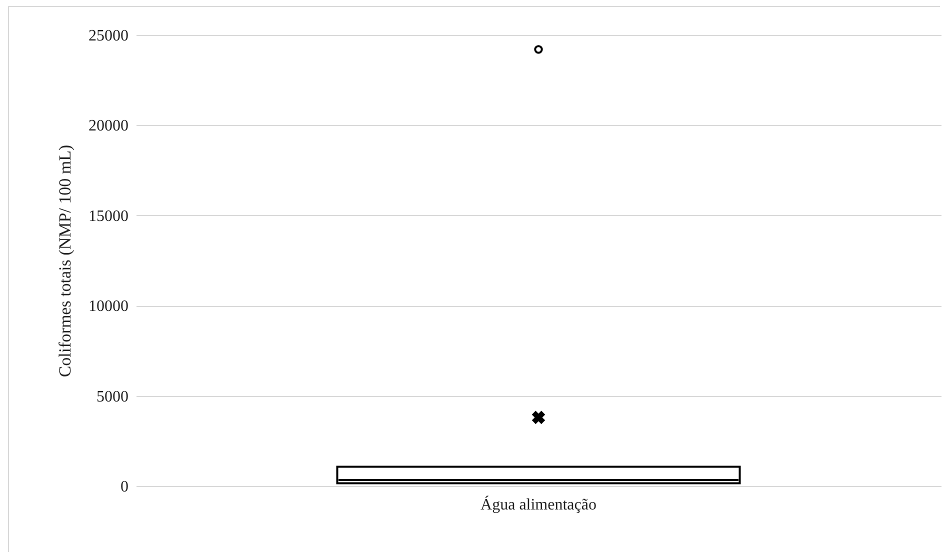 Image resolution: width=950 pixels, height=560 pixels. What do you see at coordinates (65, 261) in the screenshot?
I see `y-axis-title: Coliformes totais (NMP/ 100 mL)` at bounding box center [65, 261].